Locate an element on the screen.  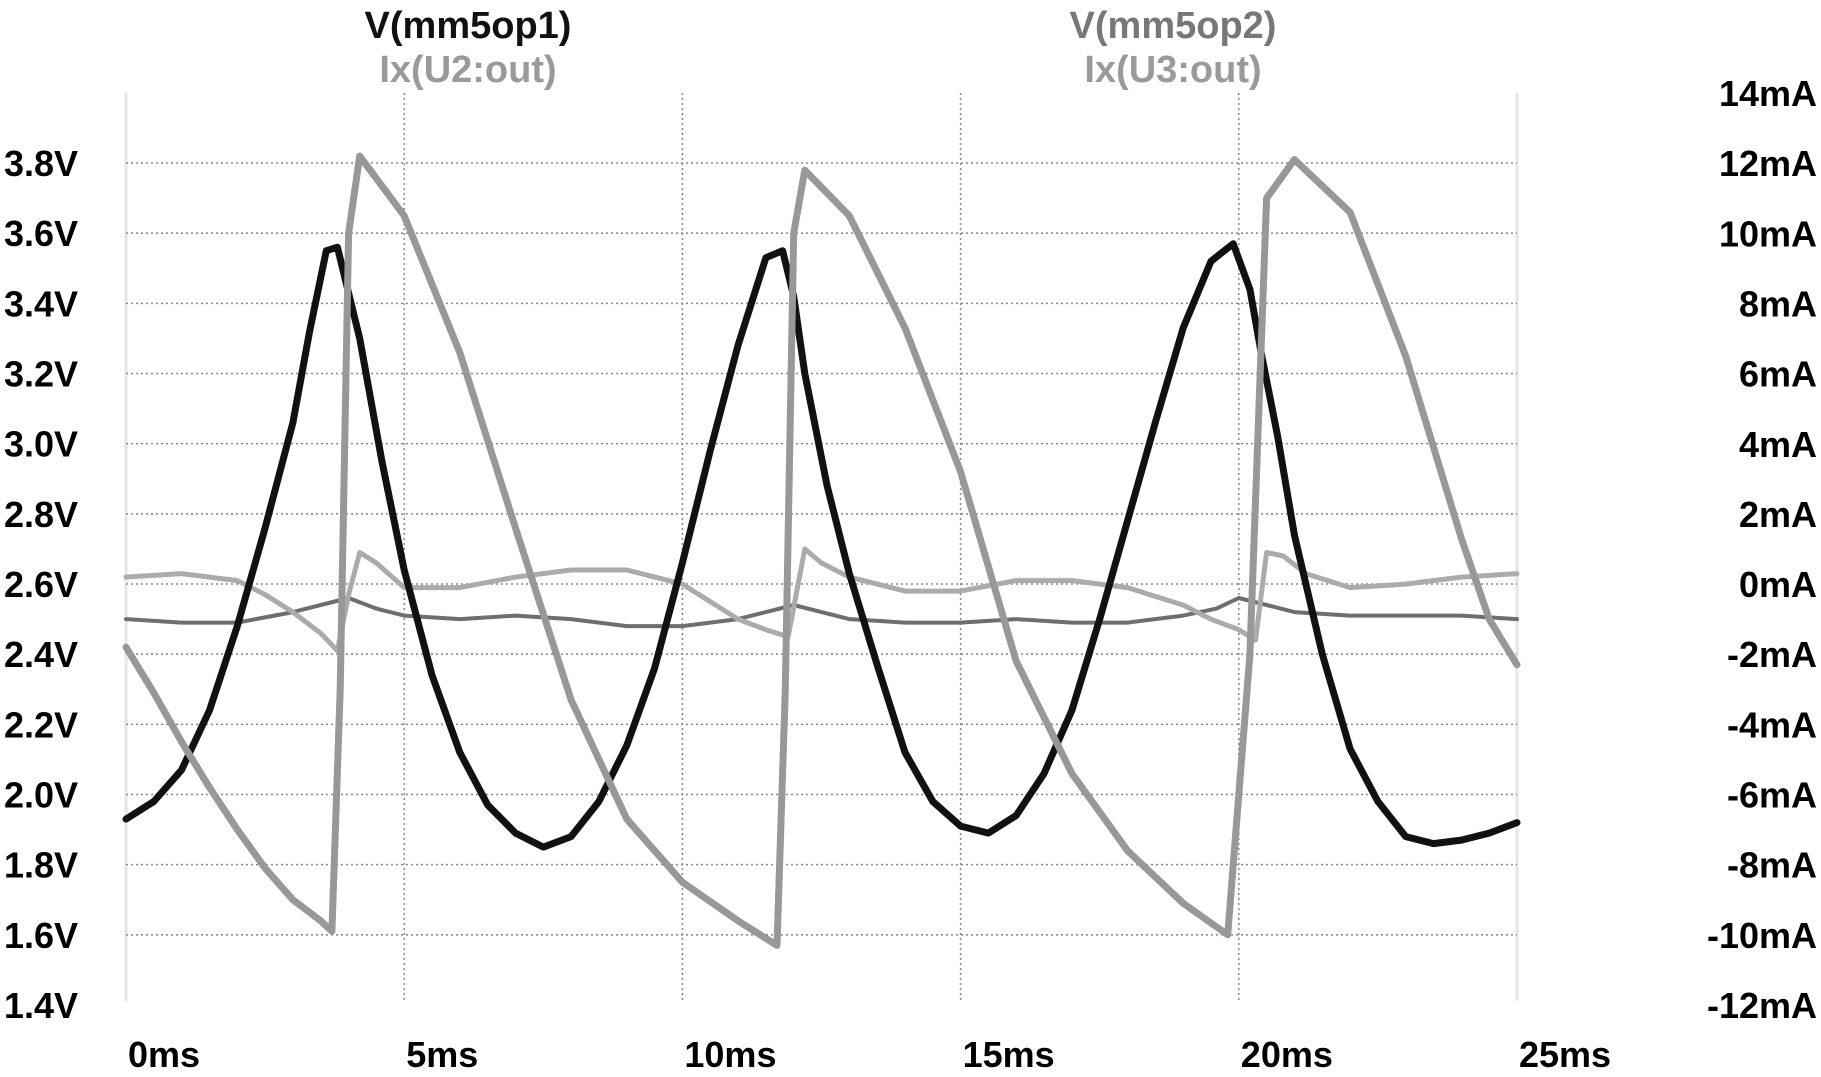
y-right-tick-label: 0mA is located at coordinates (1778, 584).